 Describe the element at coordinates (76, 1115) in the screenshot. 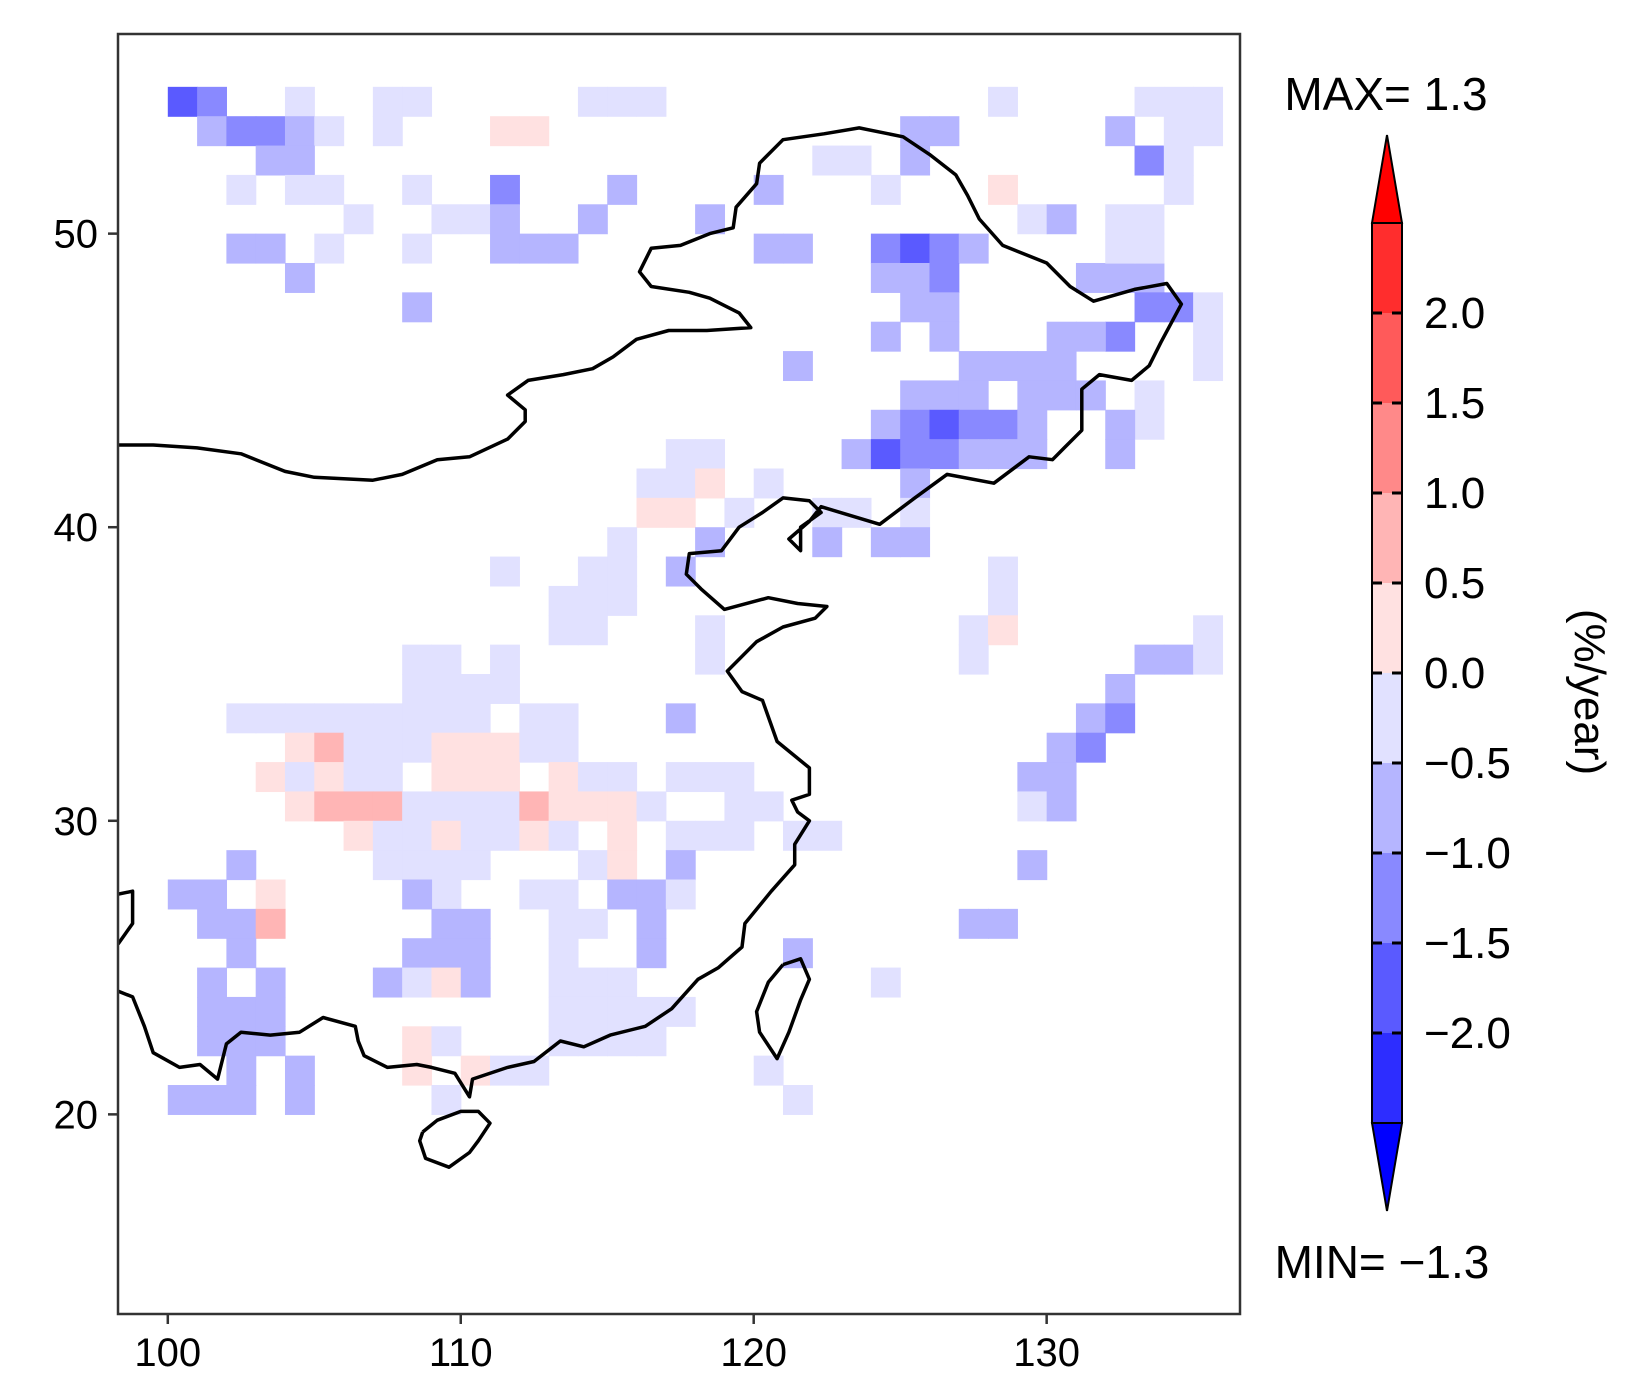

I see `y-tick-label: 20` at that location.